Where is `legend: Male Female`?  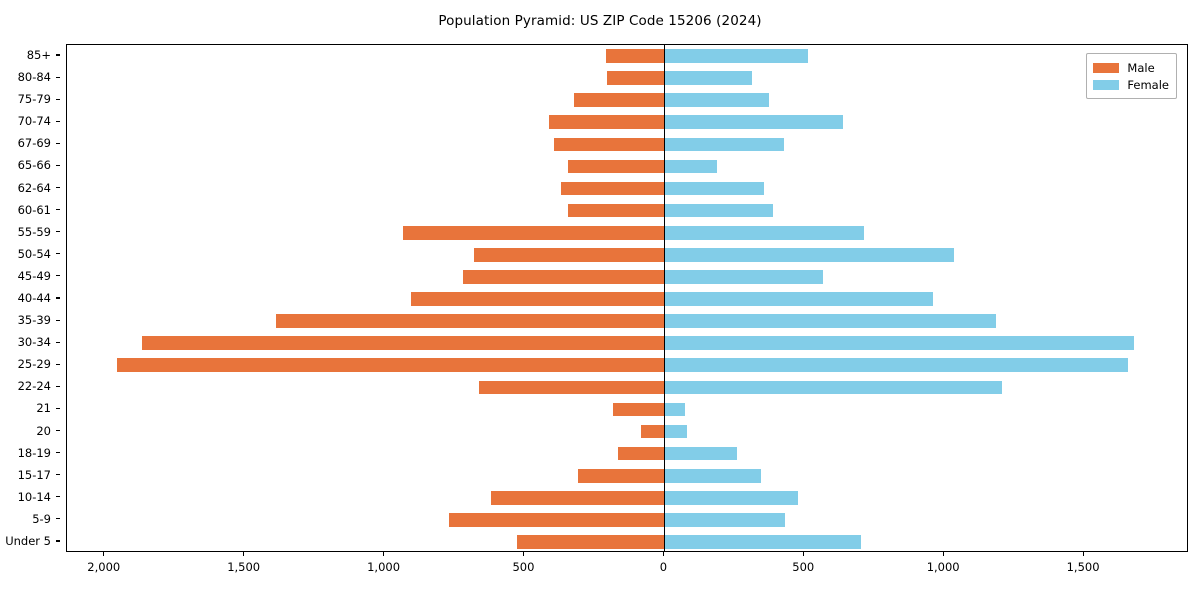
legend: Male Female is located at coordinates (1131, 76).